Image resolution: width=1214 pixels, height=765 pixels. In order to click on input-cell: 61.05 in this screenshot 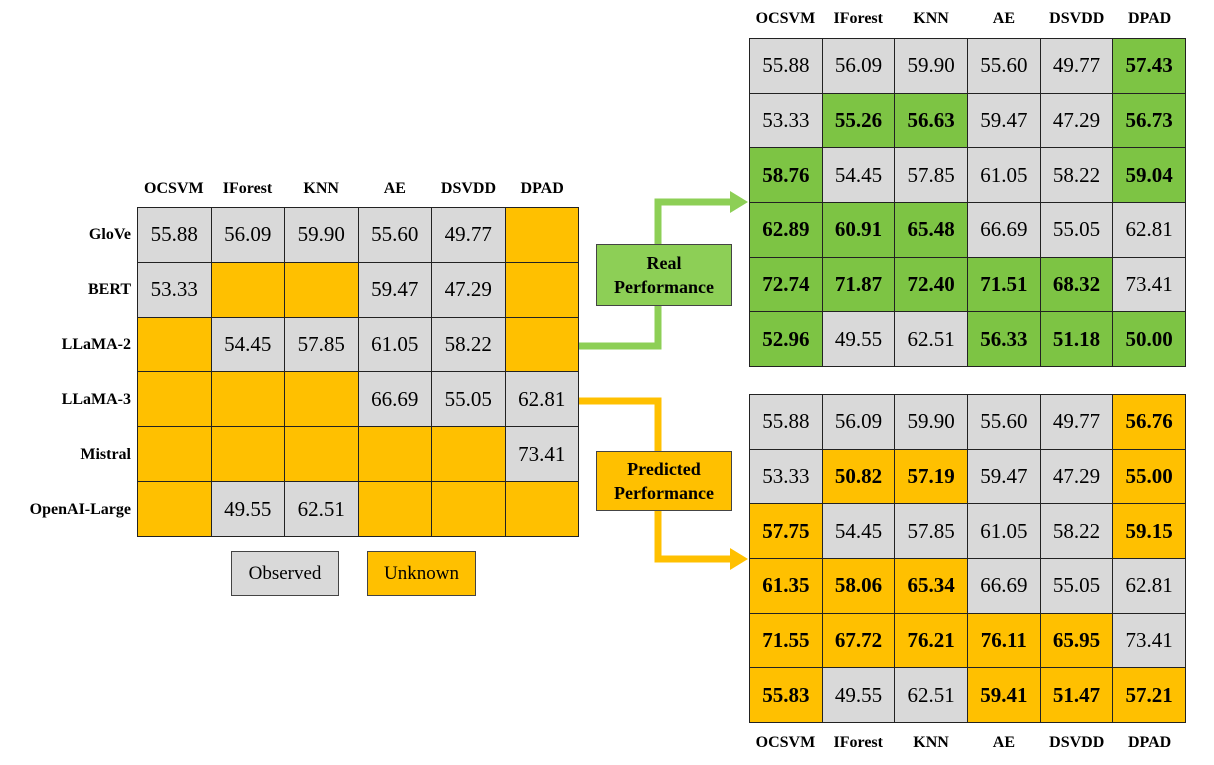, I will do `click(394, 344)`.